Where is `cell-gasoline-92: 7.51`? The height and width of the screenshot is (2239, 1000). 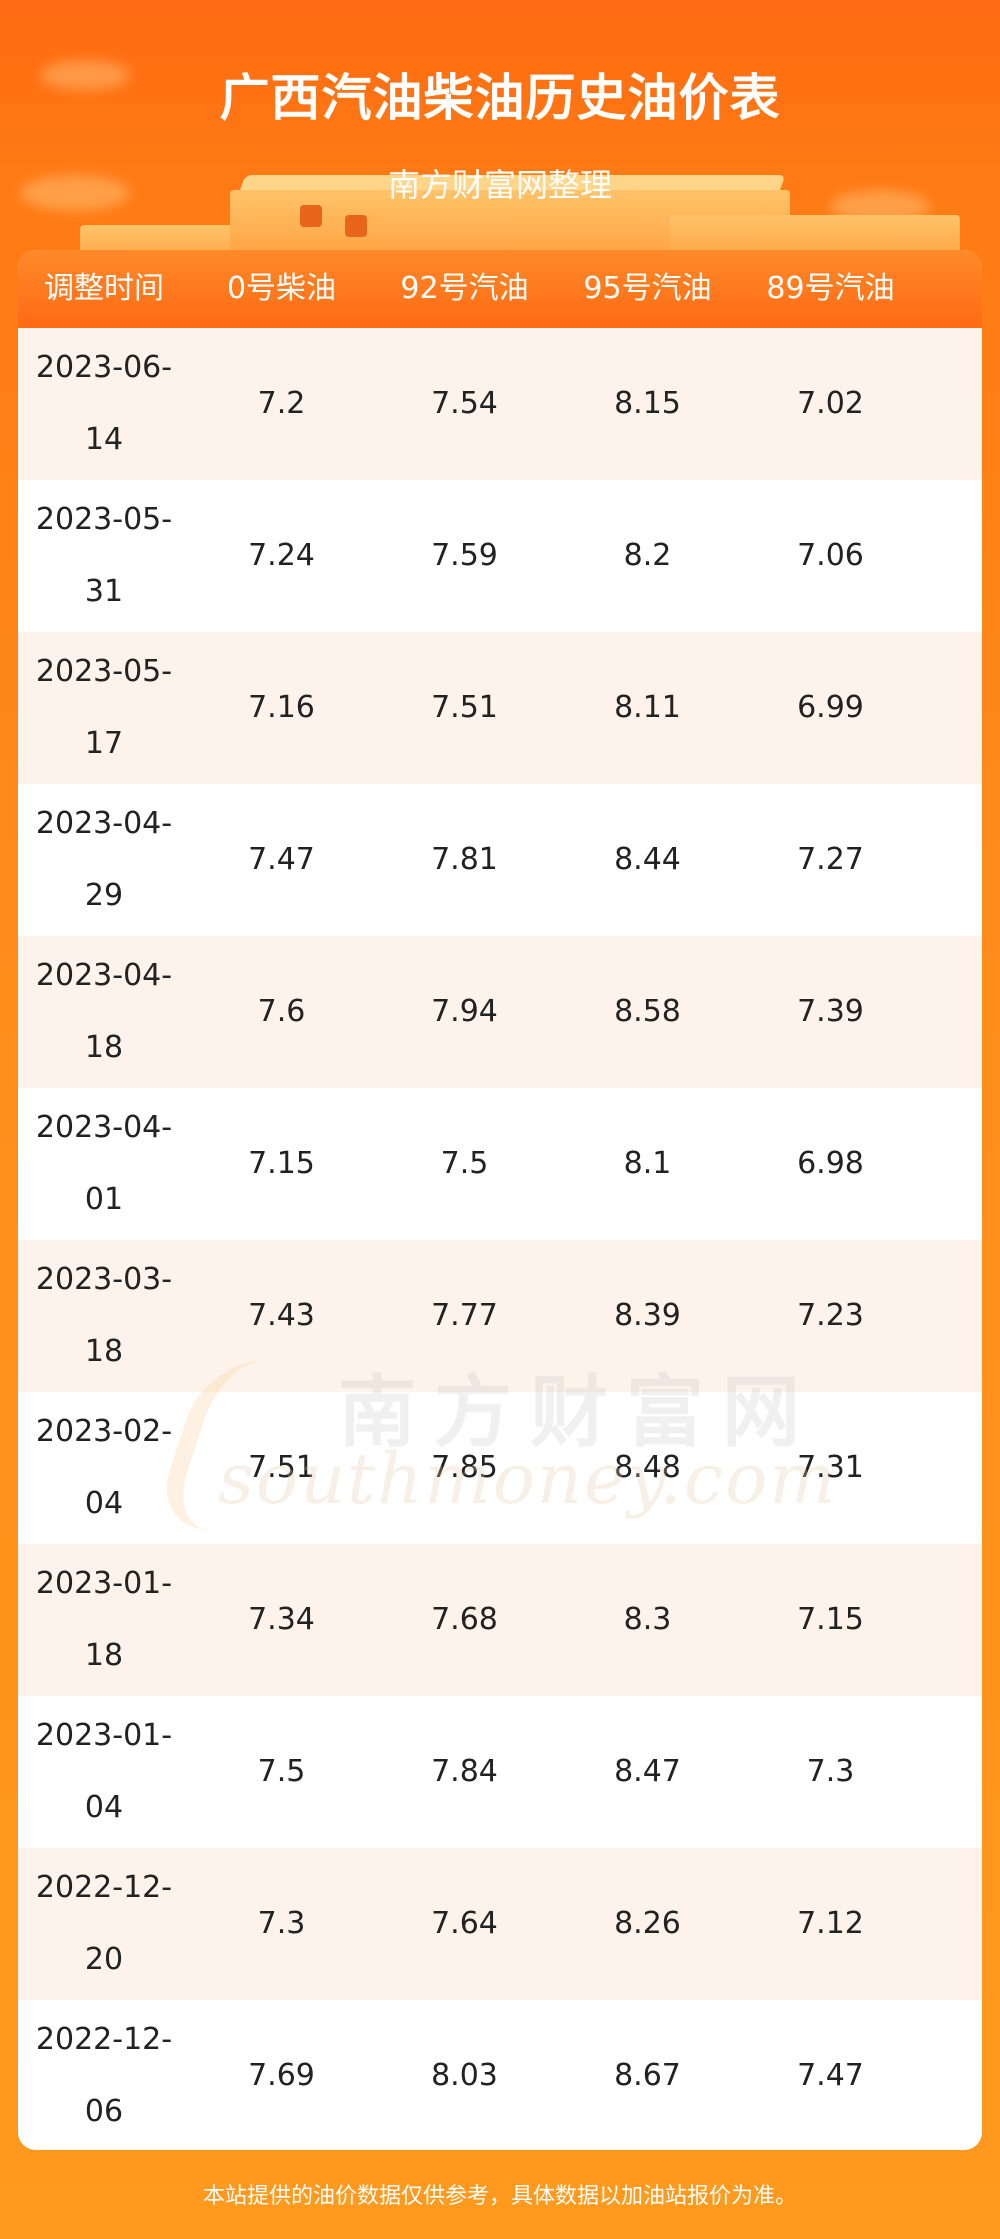 cell-gasoline-92: 7.51 is located at coordinates (464, 707).